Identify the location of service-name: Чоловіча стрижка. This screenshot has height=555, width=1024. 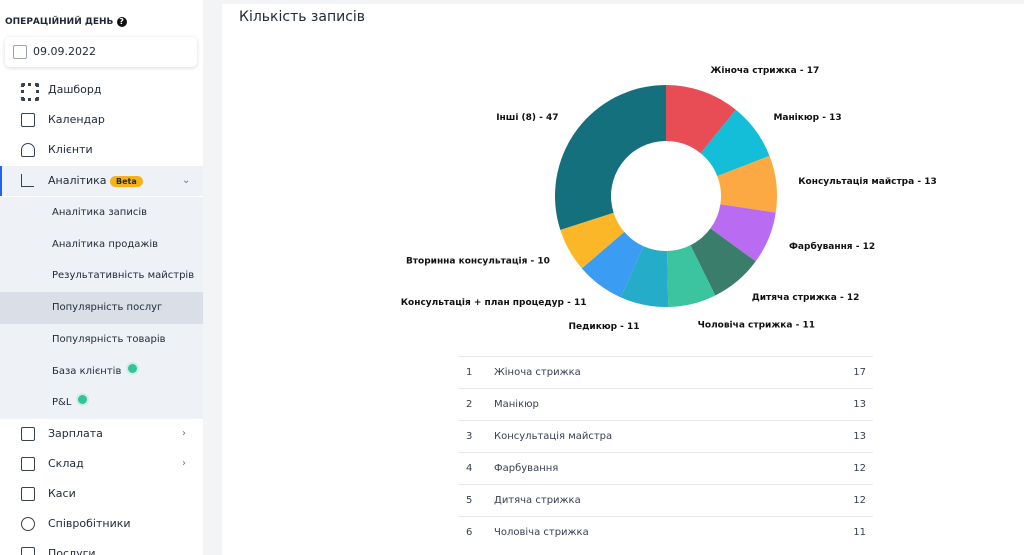
(541, 533).